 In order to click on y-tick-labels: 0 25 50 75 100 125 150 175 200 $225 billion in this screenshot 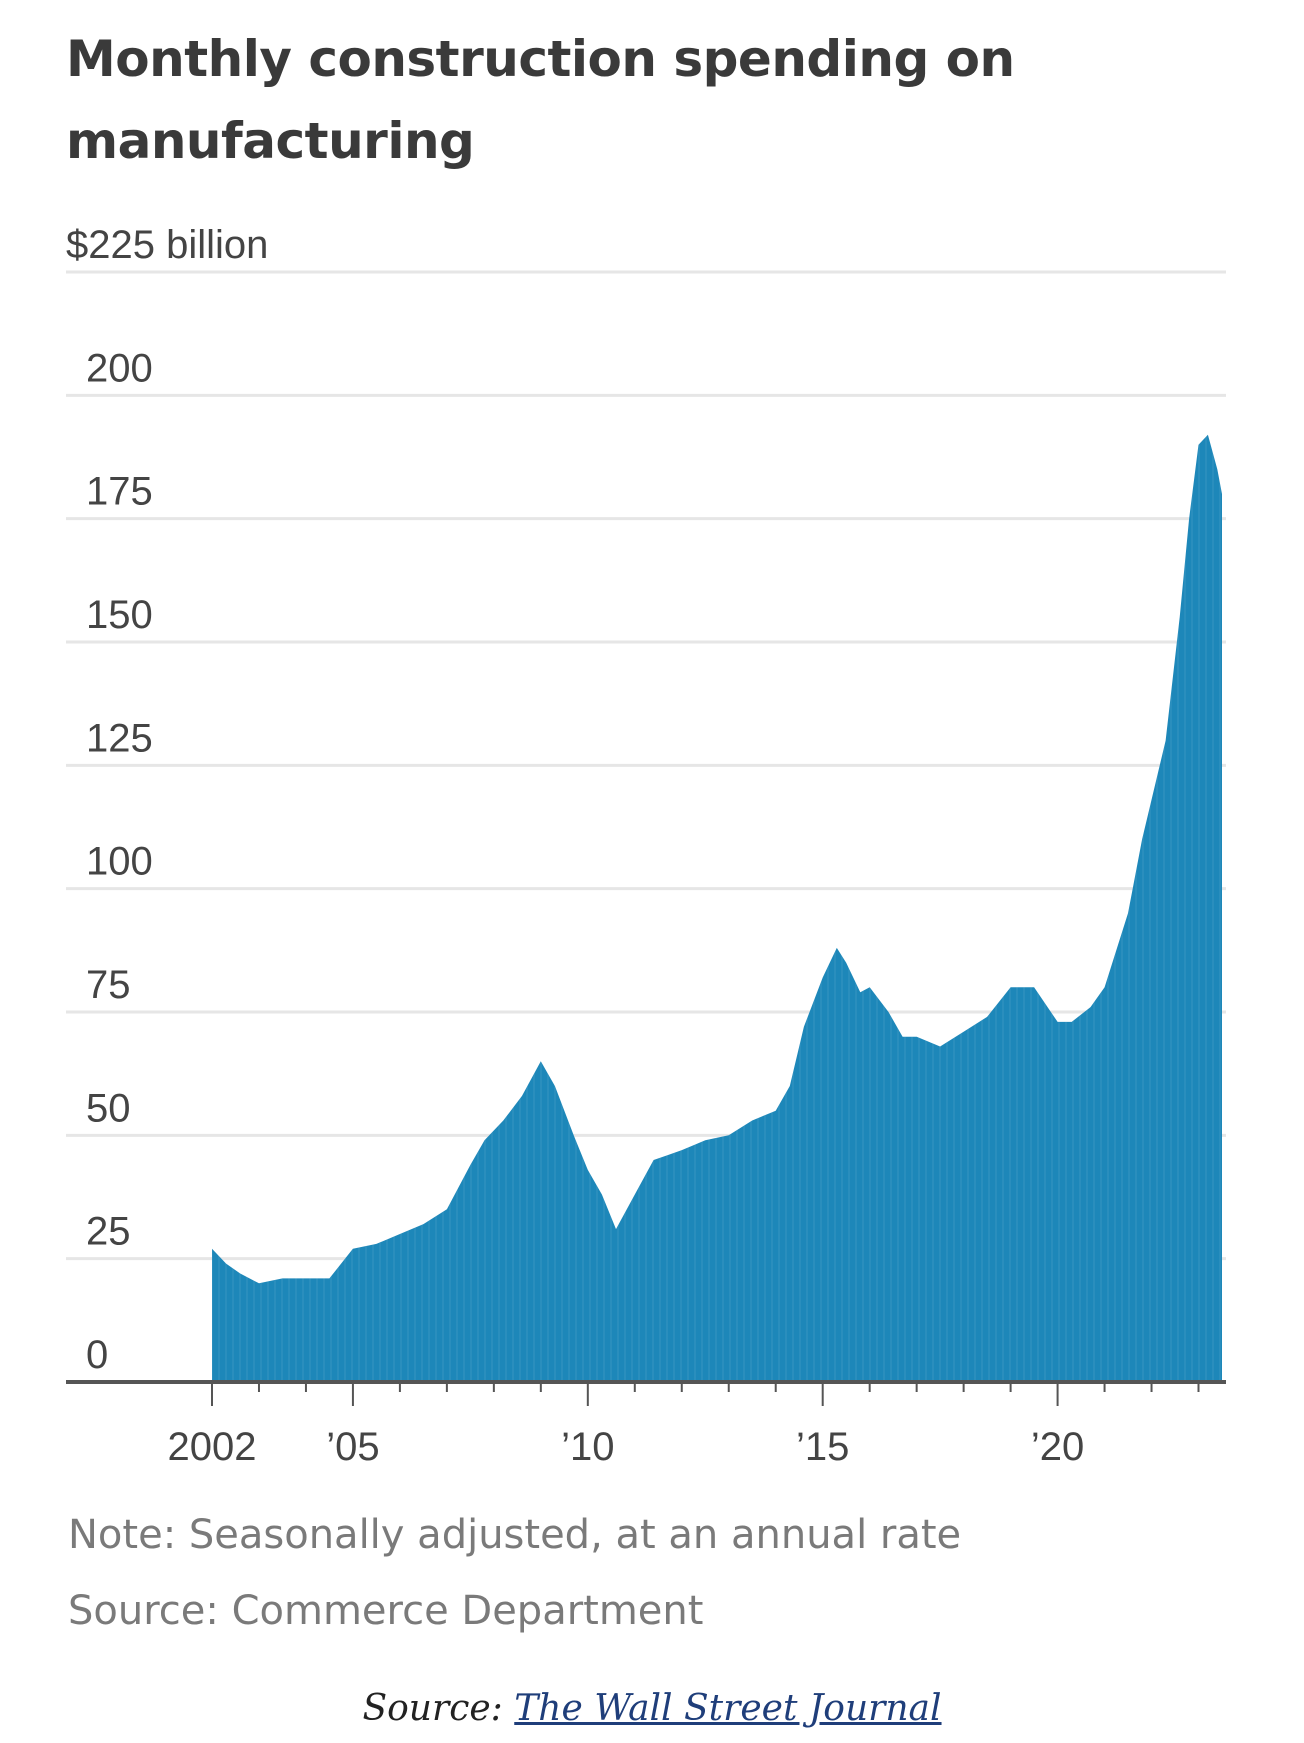, I will do `click(167, 800)`.